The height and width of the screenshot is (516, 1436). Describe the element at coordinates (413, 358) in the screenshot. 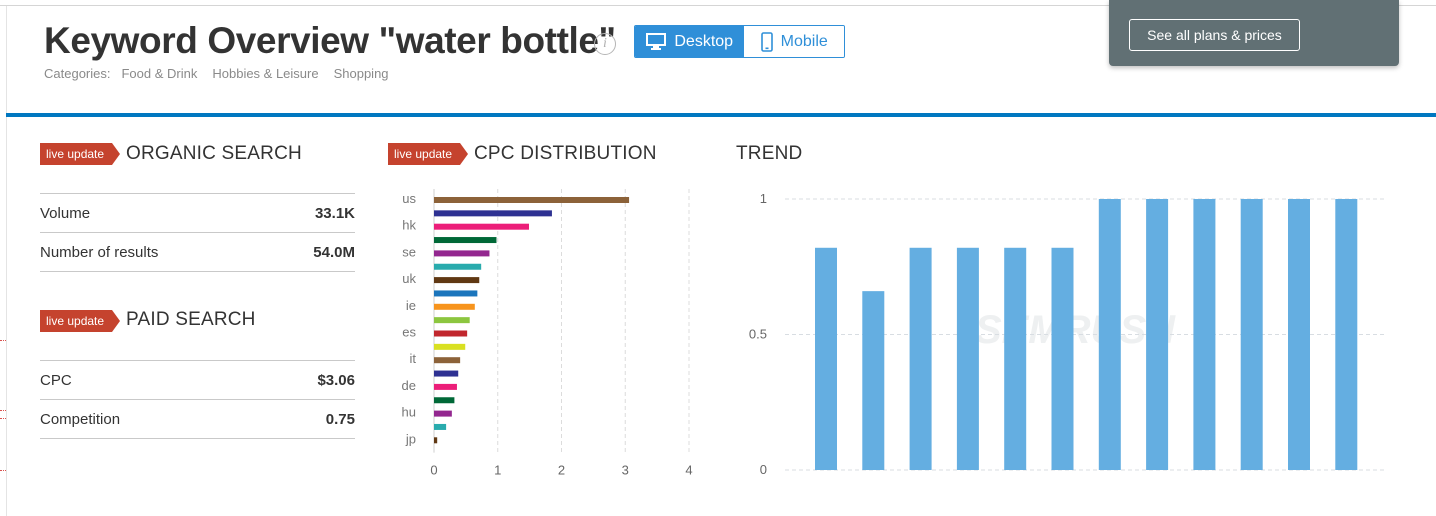

I see `country-label: it` at that location.